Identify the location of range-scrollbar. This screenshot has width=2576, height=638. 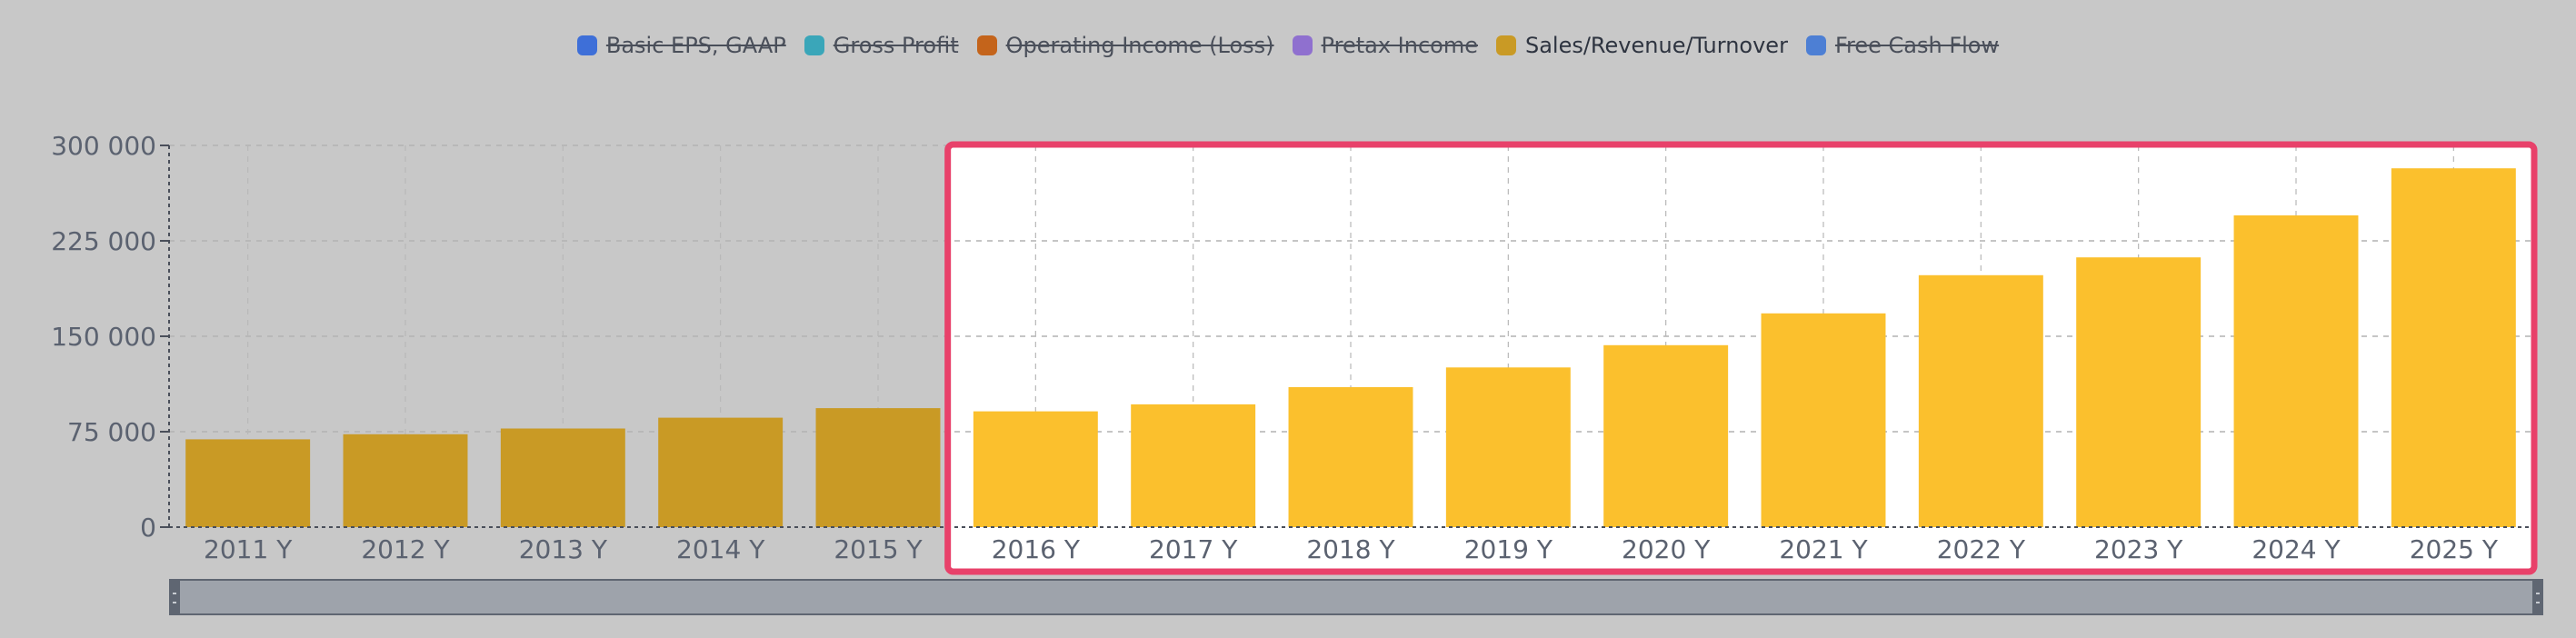
(1356, 597).